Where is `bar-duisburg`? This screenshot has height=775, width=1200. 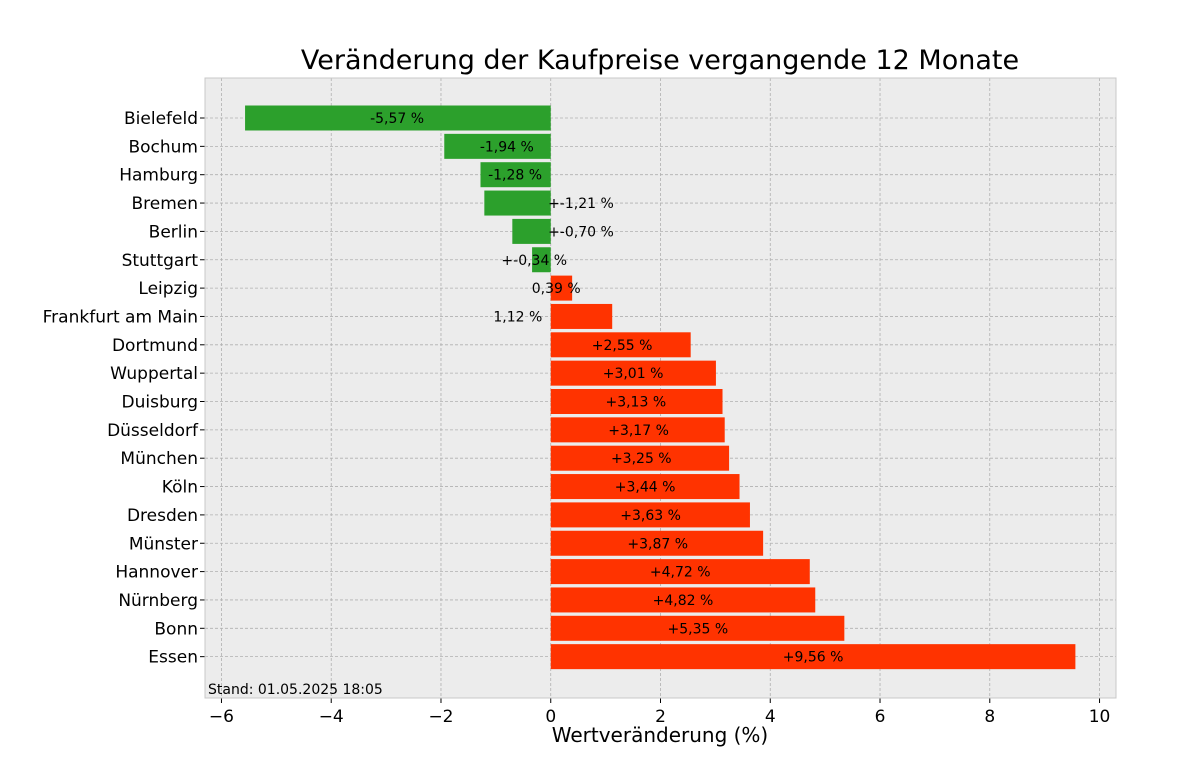 bar-duisburg is located at coordinates (636, 401).